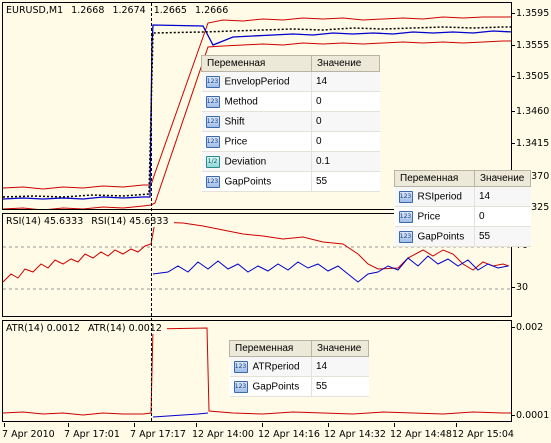 The height and width of the screenshot is (443, 551). What do you see at coordinates (130, 221) in the screenshot?
I see `rsi-title-2: RSI(14) 45.6333` at bounding box center [130, 221].